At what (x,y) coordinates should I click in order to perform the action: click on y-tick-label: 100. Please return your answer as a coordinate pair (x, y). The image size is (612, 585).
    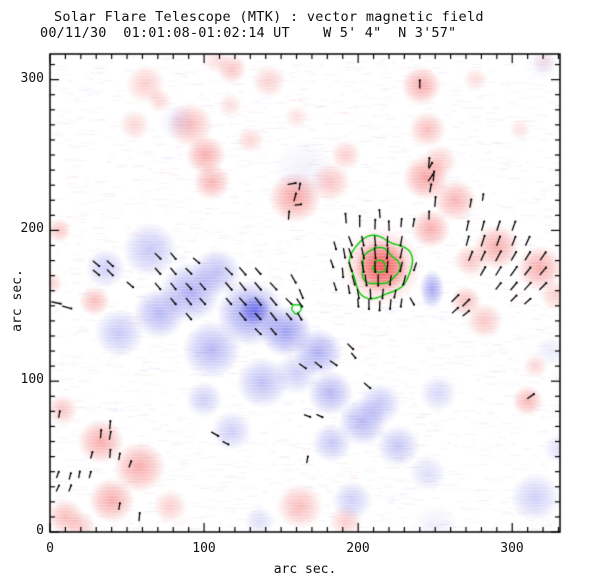
    Looking at the image, I should click on (32, 379).